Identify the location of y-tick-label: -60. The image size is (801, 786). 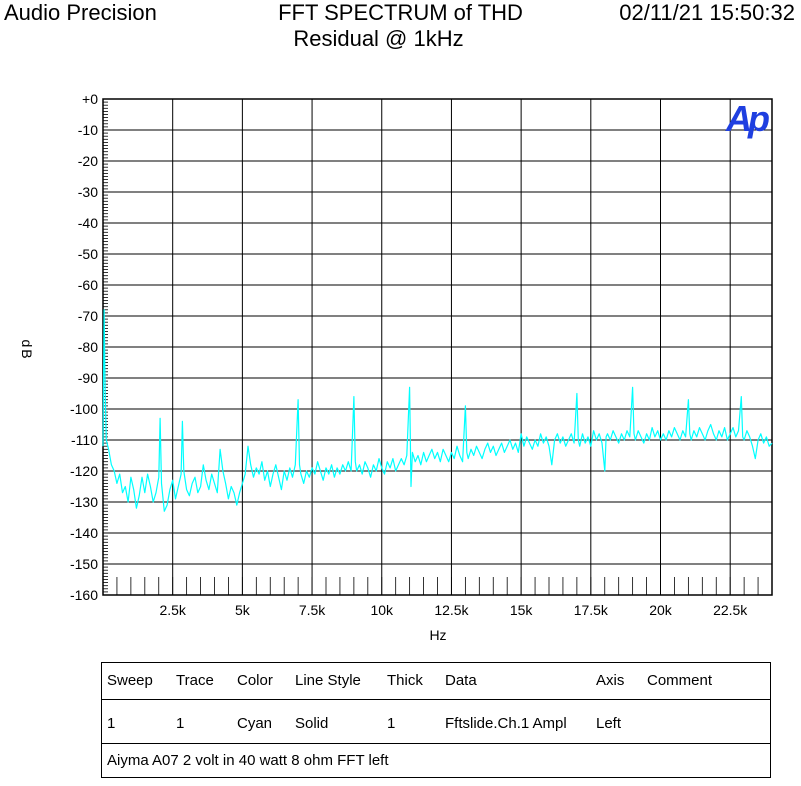
(88, 285).